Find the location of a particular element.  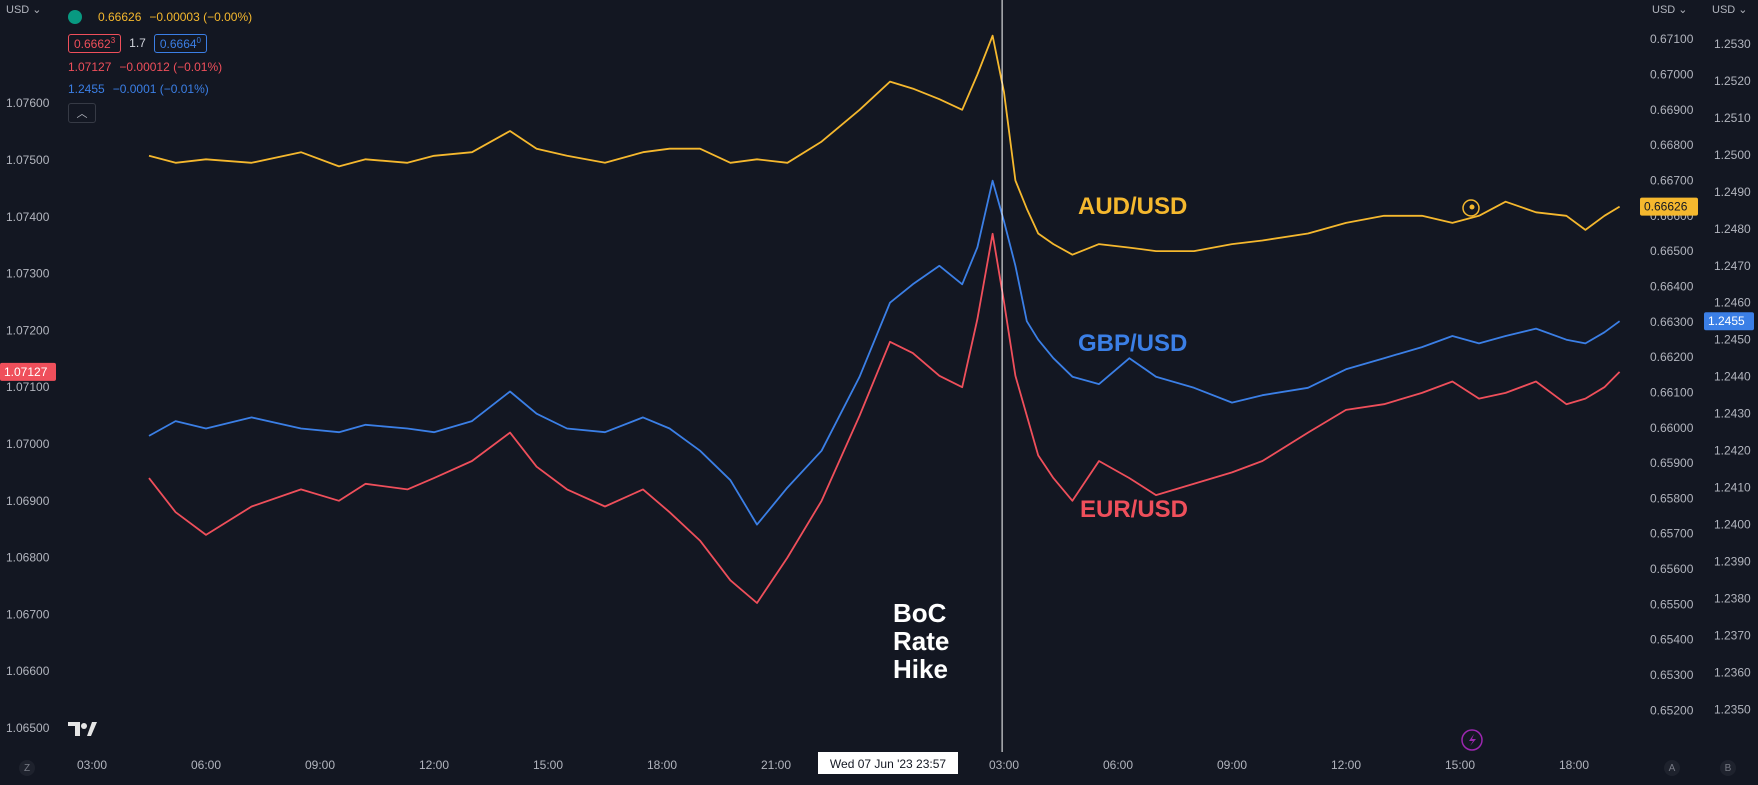

annotation-label: AUD/USD is located at coordinates (1132, 206).